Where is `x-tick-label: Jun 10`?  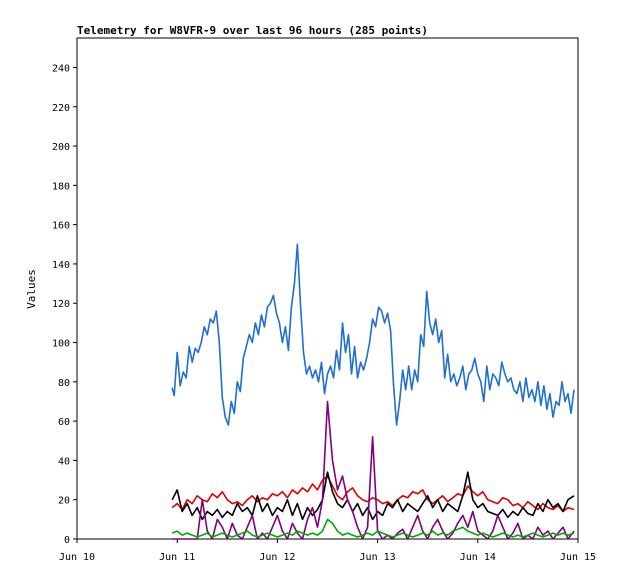 x-tick-label: Jun 10 is located at coordinates (77, 557).